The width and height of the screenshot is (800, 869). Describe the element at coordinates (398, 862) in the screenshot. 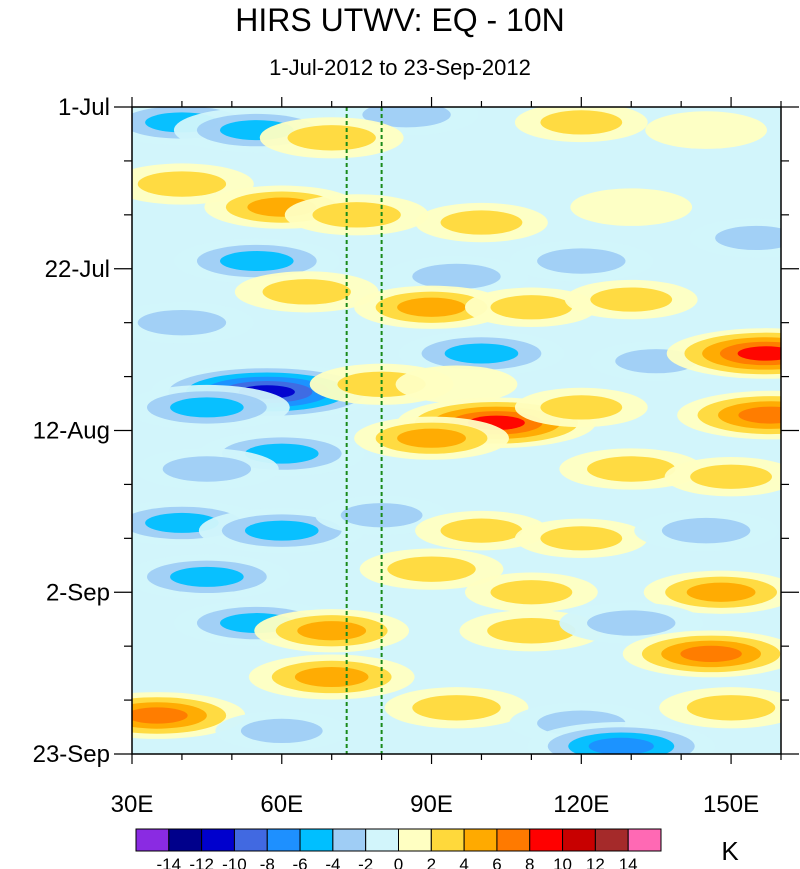

I see `colorbar-label: 0` at that location.